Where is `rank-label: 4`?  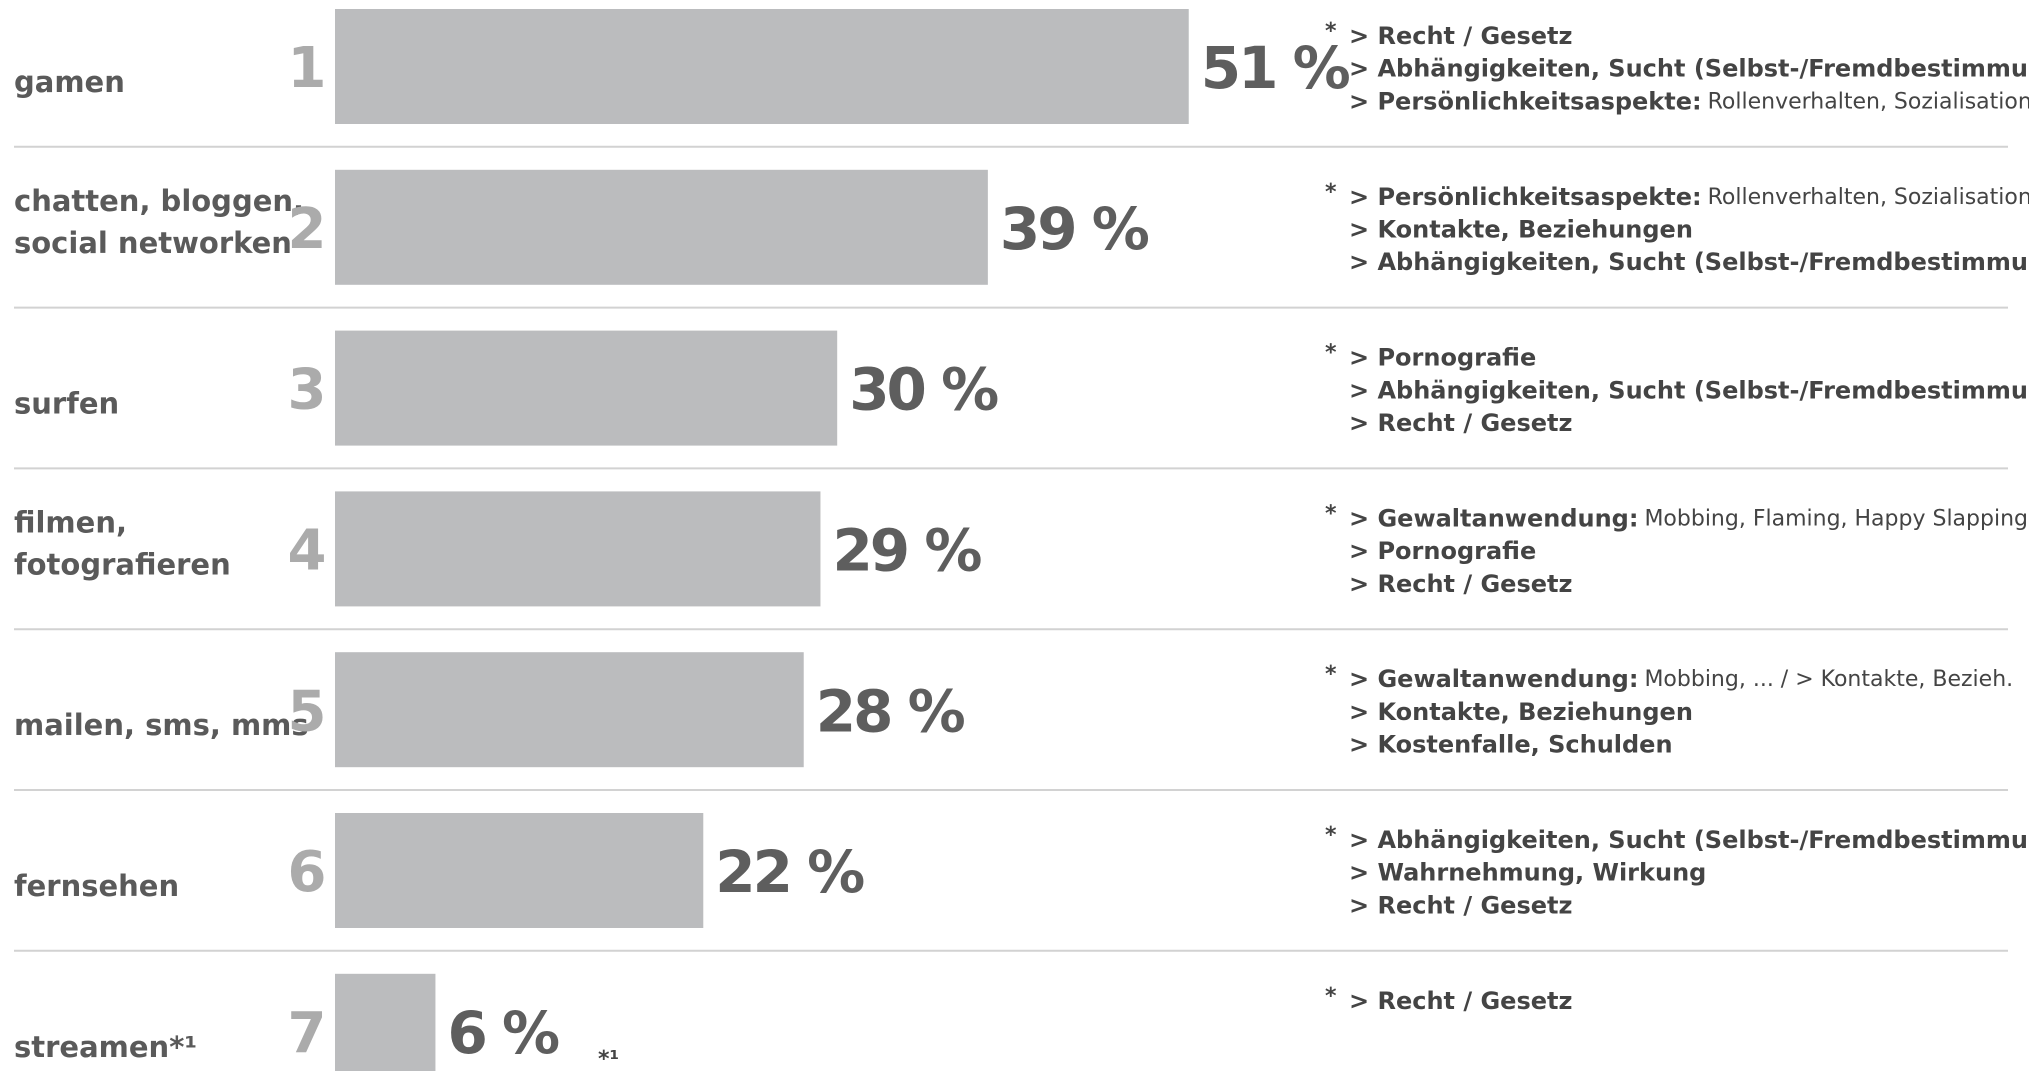
rank-label: 4 is located at coordinates (307, 551).